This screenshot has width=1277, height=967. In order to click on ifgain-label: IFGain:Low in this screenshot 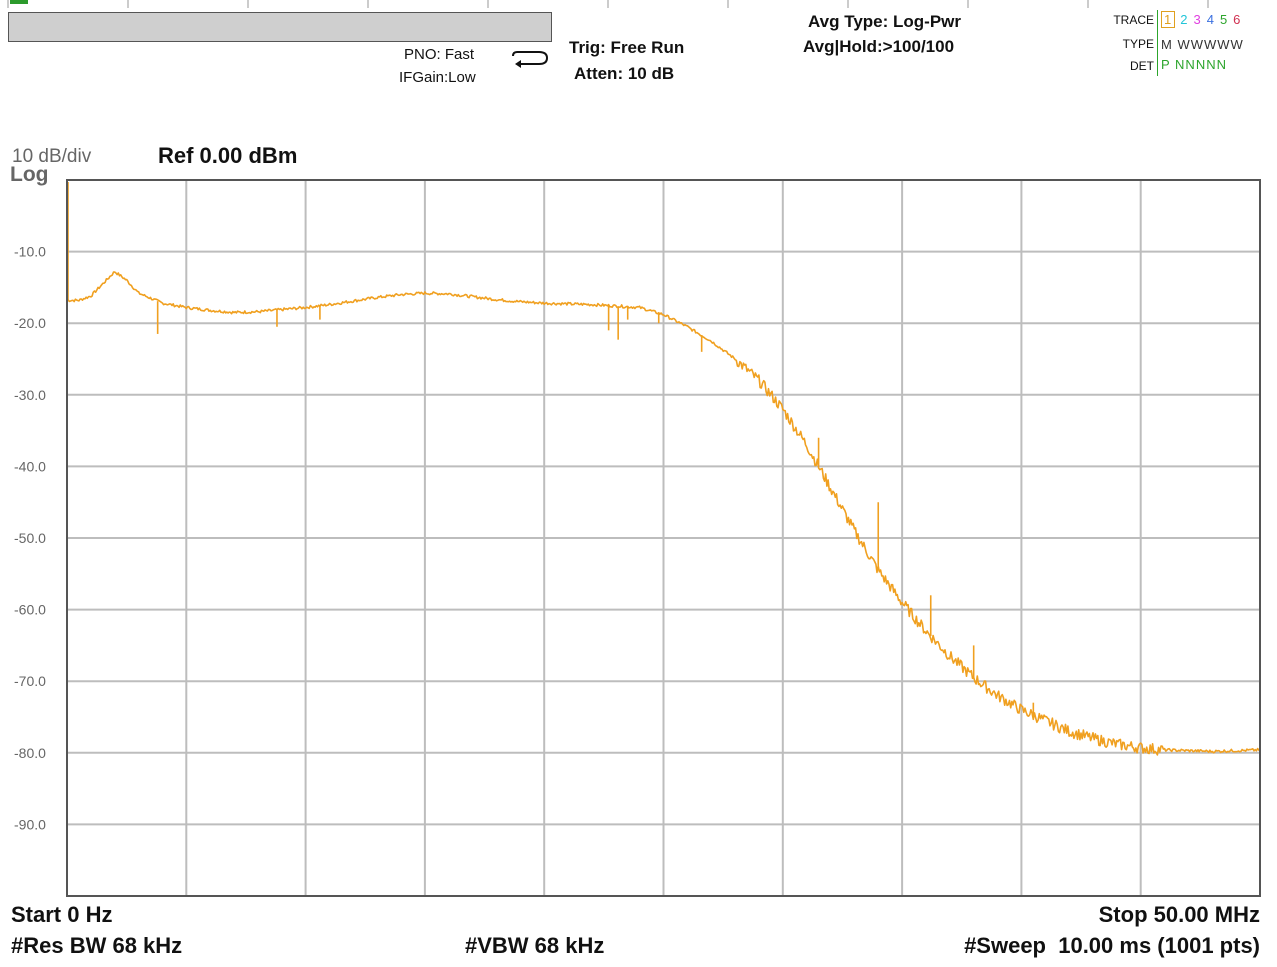, I will do `click(437, 77)`.